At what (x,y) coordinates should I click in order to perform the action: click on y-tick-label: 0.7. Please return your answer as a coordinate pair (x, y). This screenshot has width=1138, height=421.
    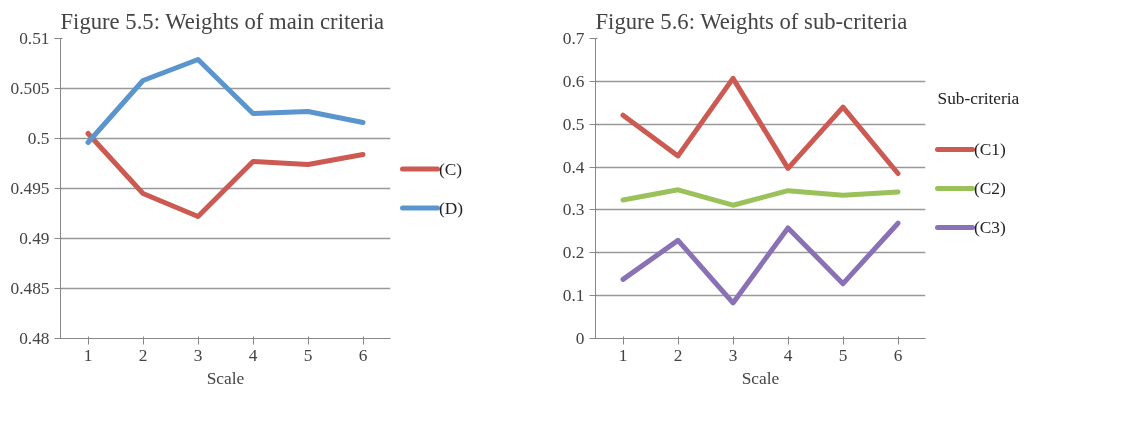
    Looking at the image, I should click on (573, 38).